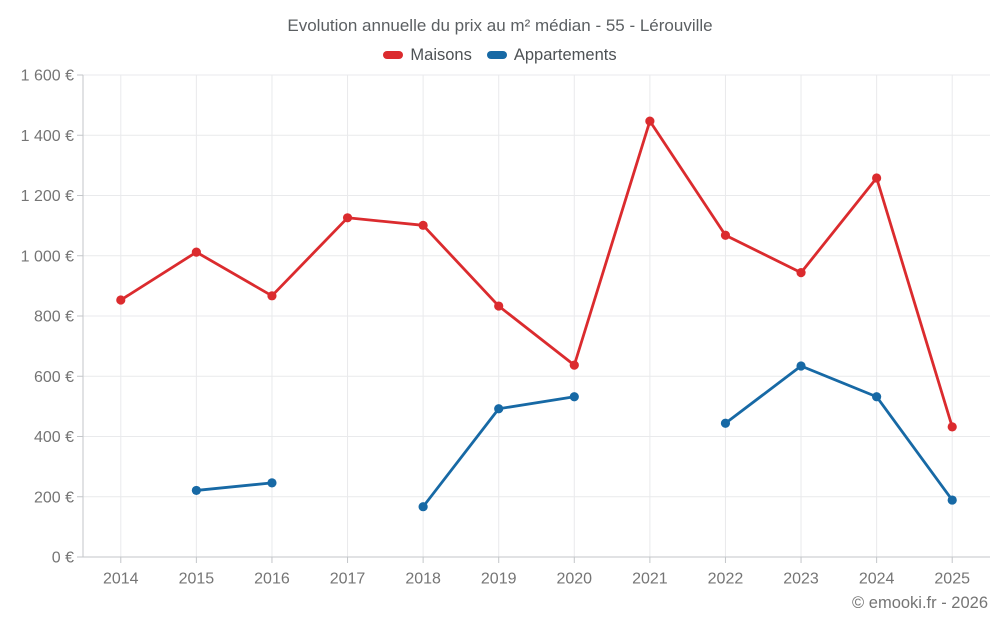 The height and width of the screenshot is (625, 1000). I want to click on data-point-appartements-2016, so click(272, 483).